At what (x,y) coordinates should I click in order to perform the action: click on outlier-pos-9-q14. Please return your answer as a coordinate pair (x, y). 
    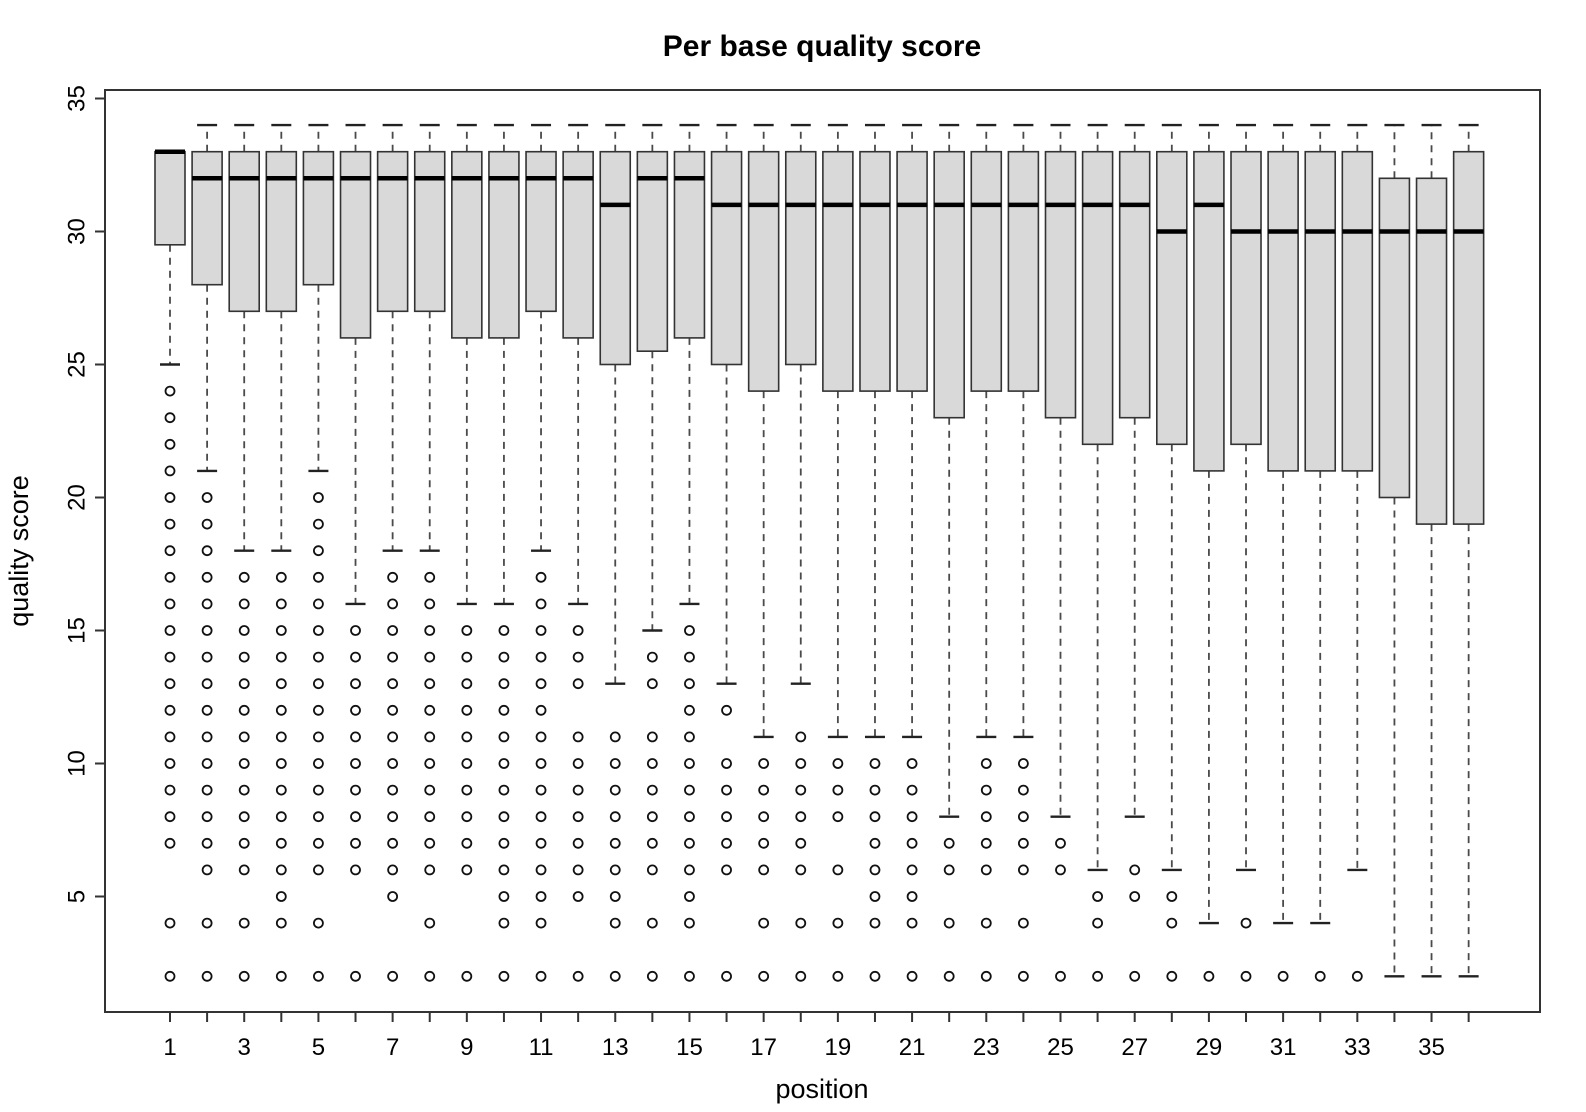
    Looking at the image, I should click on (467, 657).